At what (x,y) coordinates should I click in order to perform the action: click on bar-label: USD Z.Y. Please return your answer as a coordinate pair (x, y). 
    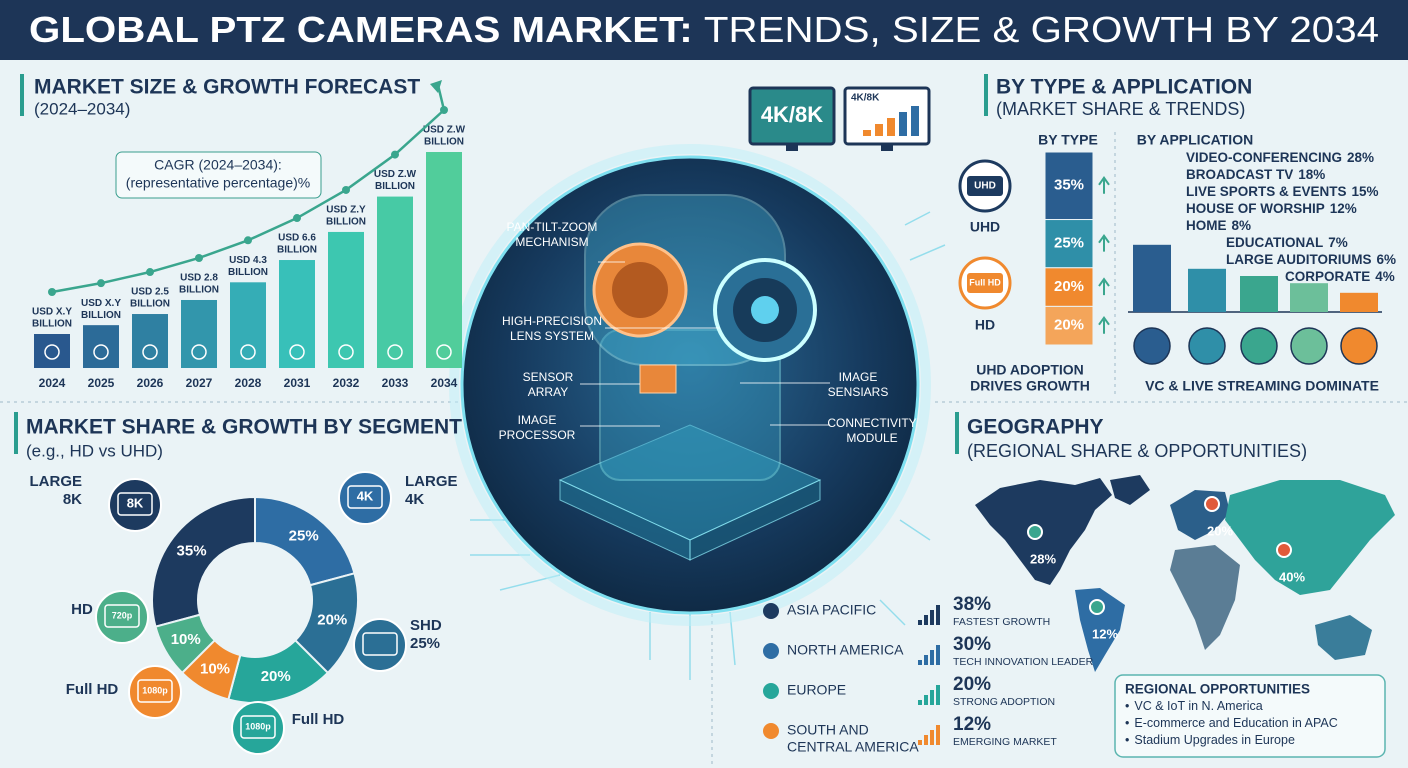
    Looking at the image, I should click on (346, 210).